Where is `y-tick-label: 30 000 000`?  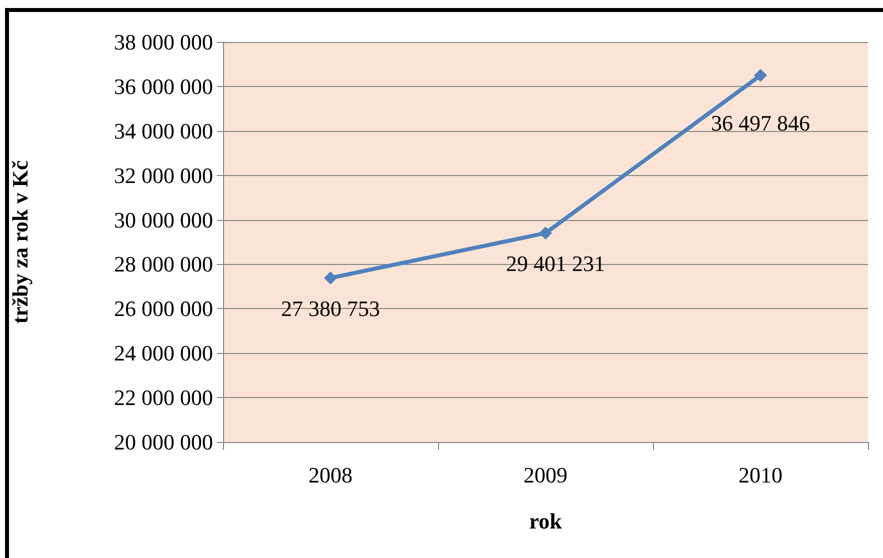
y-tick-label: 30 000 000 is located at coordinates (163, 219).